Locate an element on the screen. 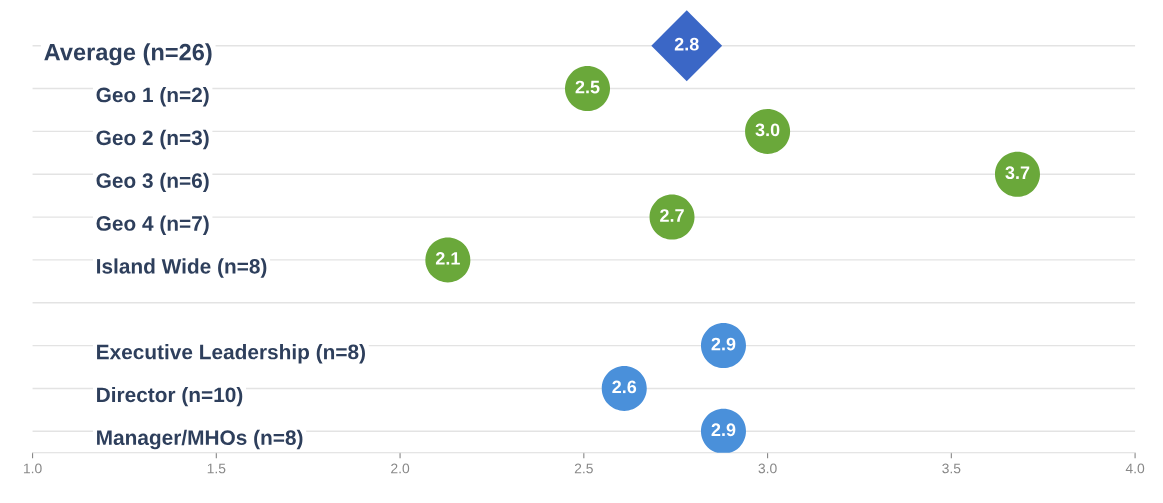 Image resolution: width=1163 pixels, height=503 pixels. x-tick-label: 3.0 is located at coordinates (767, 468).